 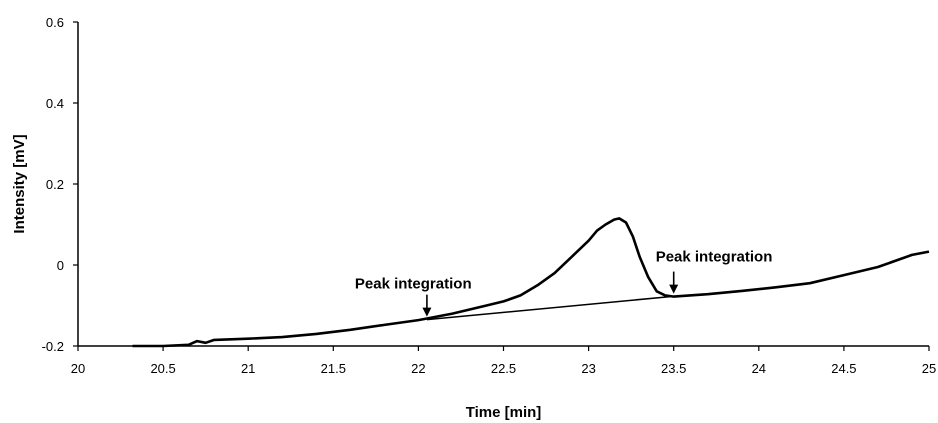 I want to click on x-tick-label: 23.5, so click(x=673, y=368).